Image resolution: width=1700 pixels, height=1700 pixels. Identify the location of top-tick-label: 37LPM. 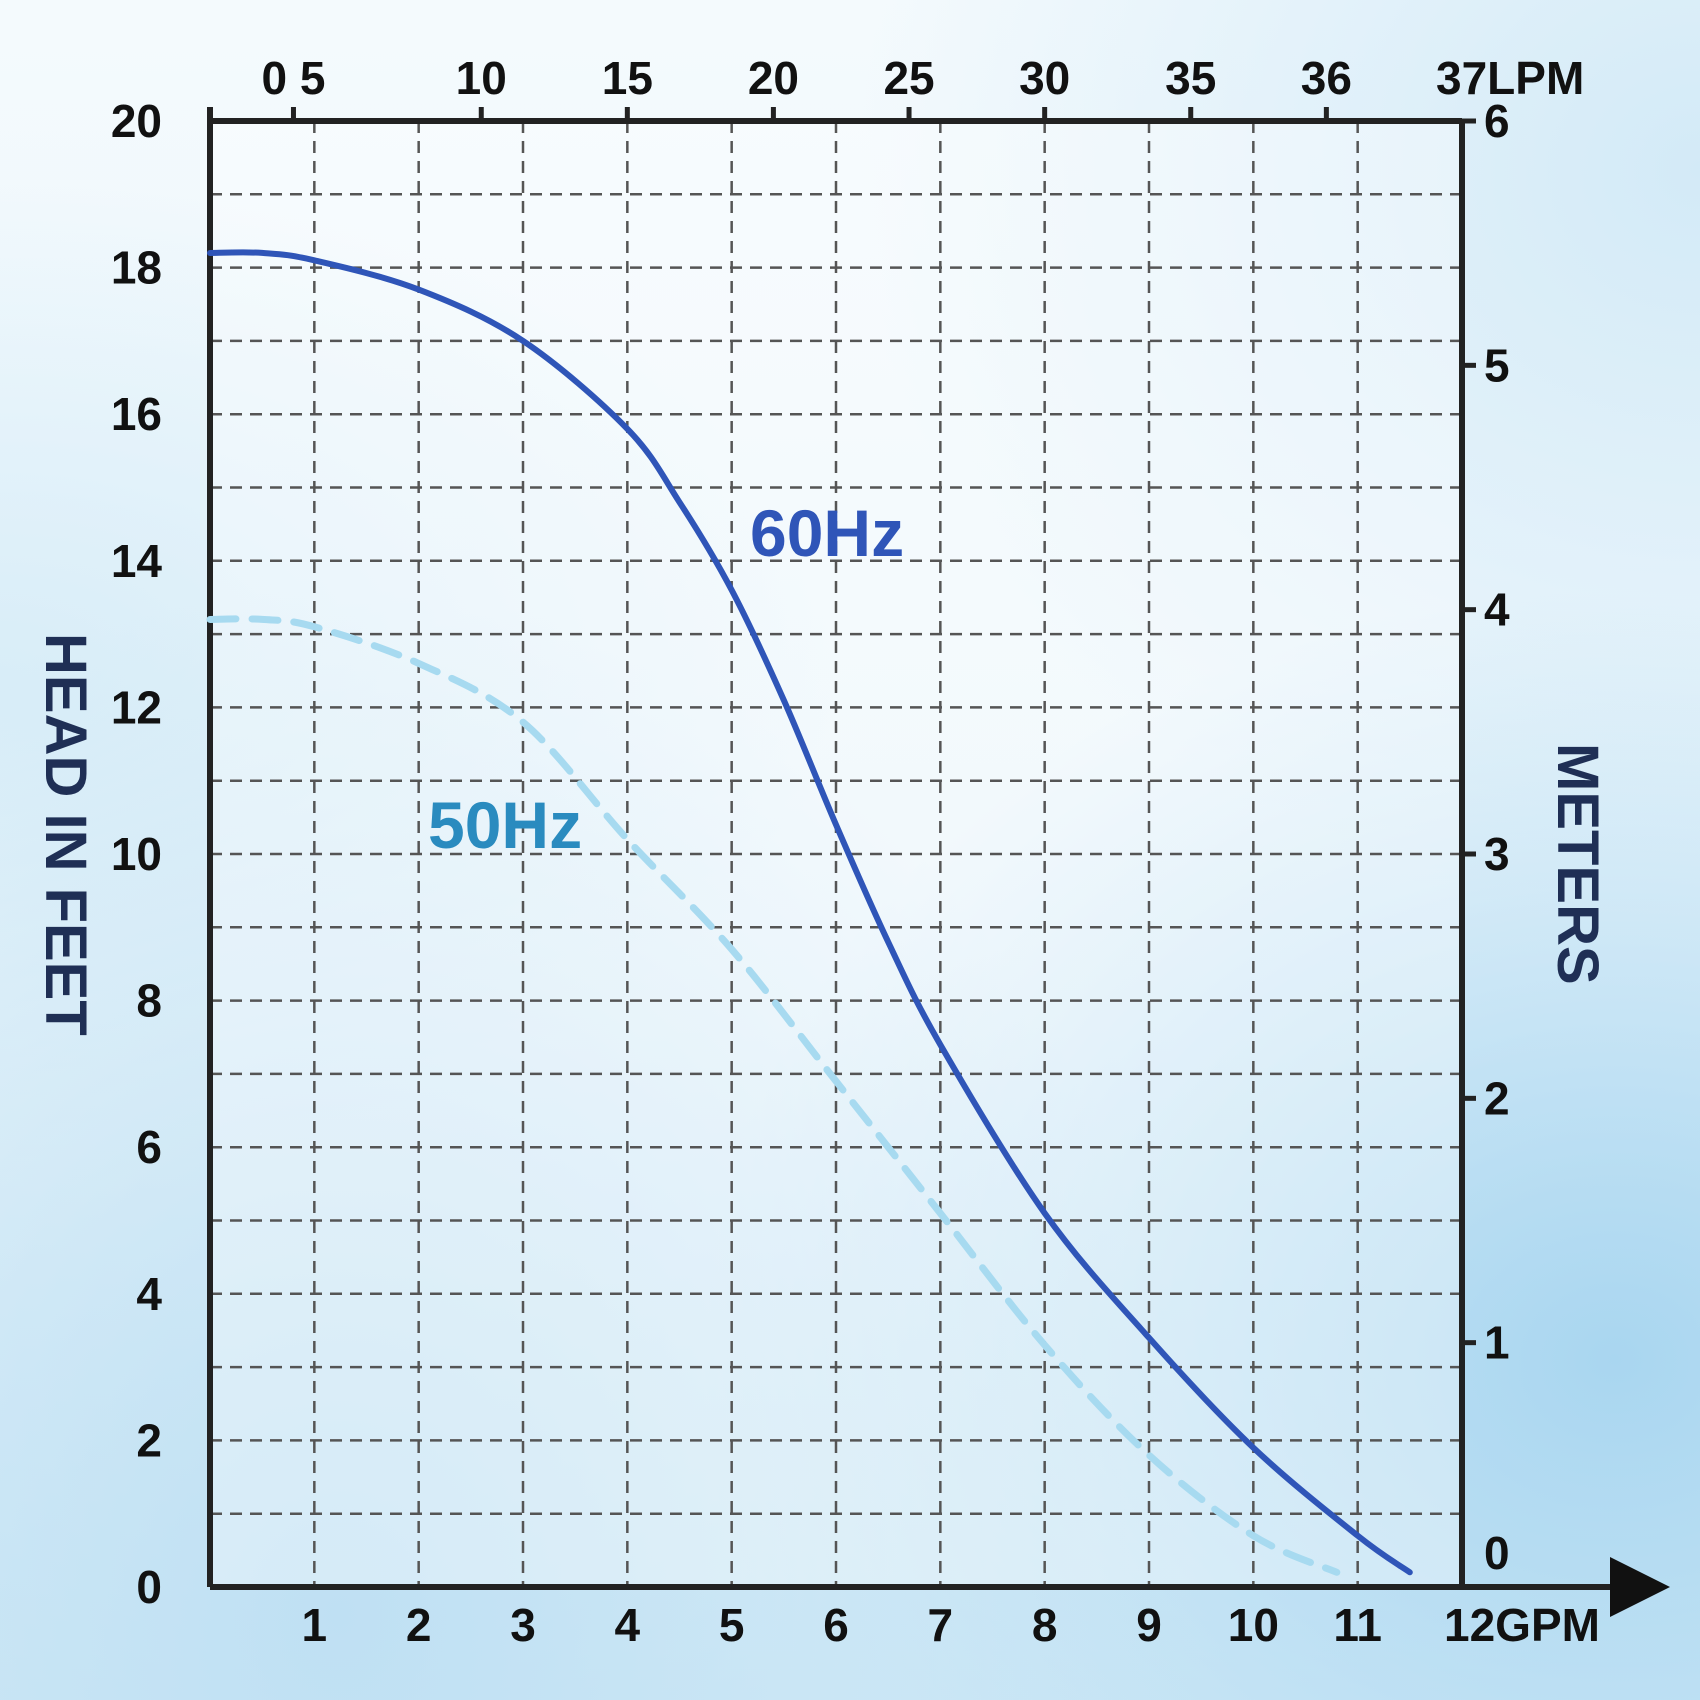
(1510, 78).